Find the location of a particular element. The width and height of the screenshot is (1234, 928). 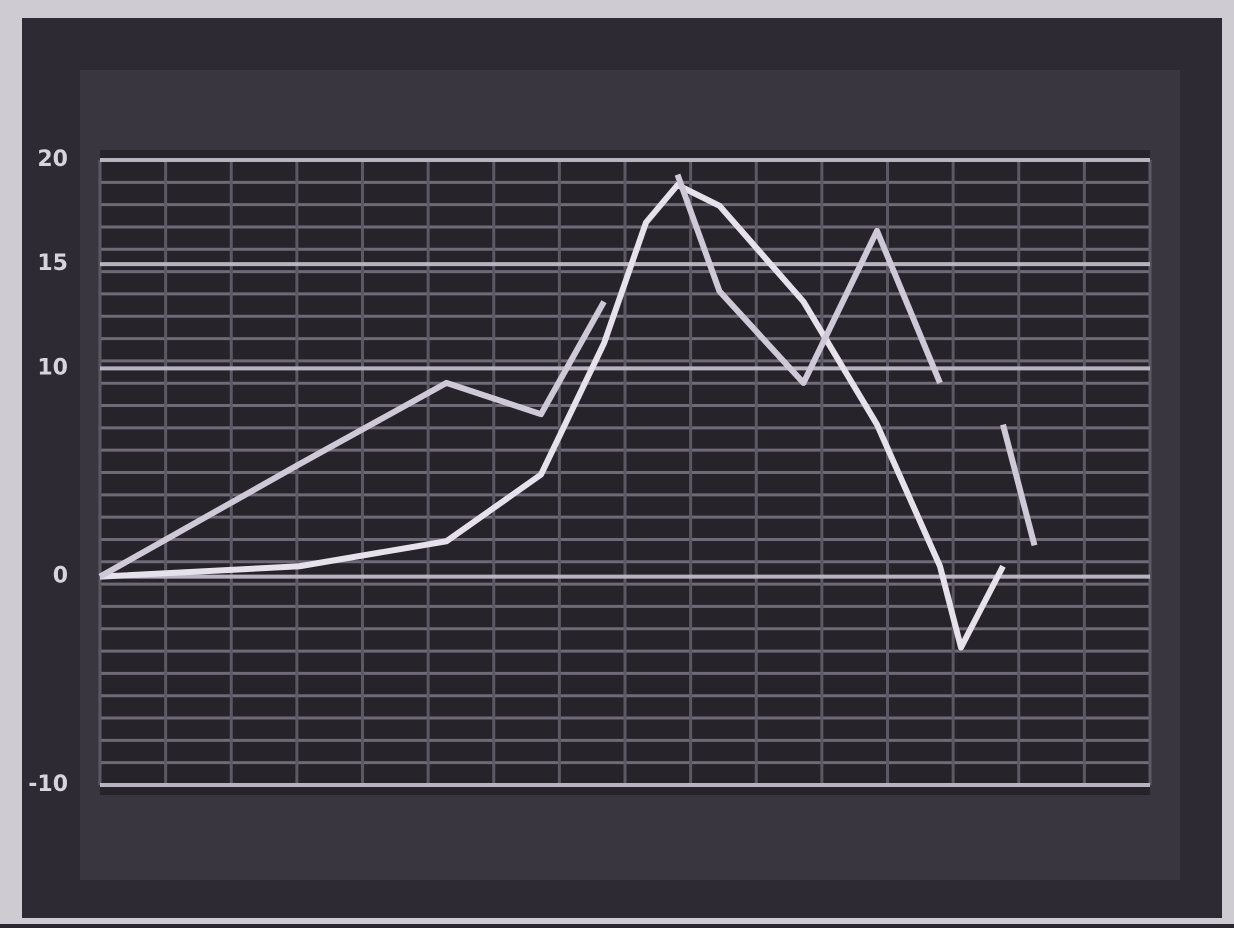

y-tick-label: -10 is located at coordinates (48, 784).